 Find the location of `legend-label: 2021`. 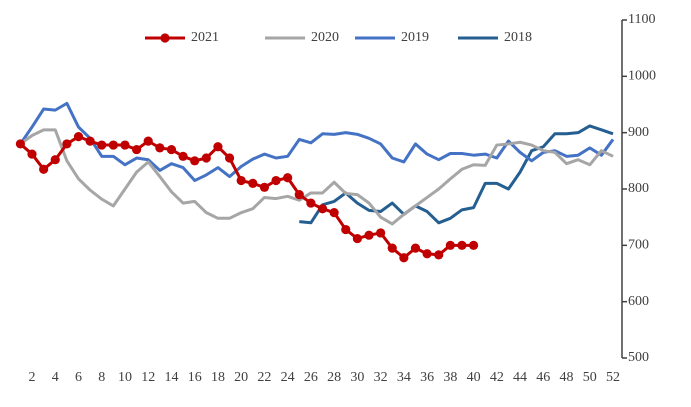

legend-label: 2021 is located at coordinates (205, 37).